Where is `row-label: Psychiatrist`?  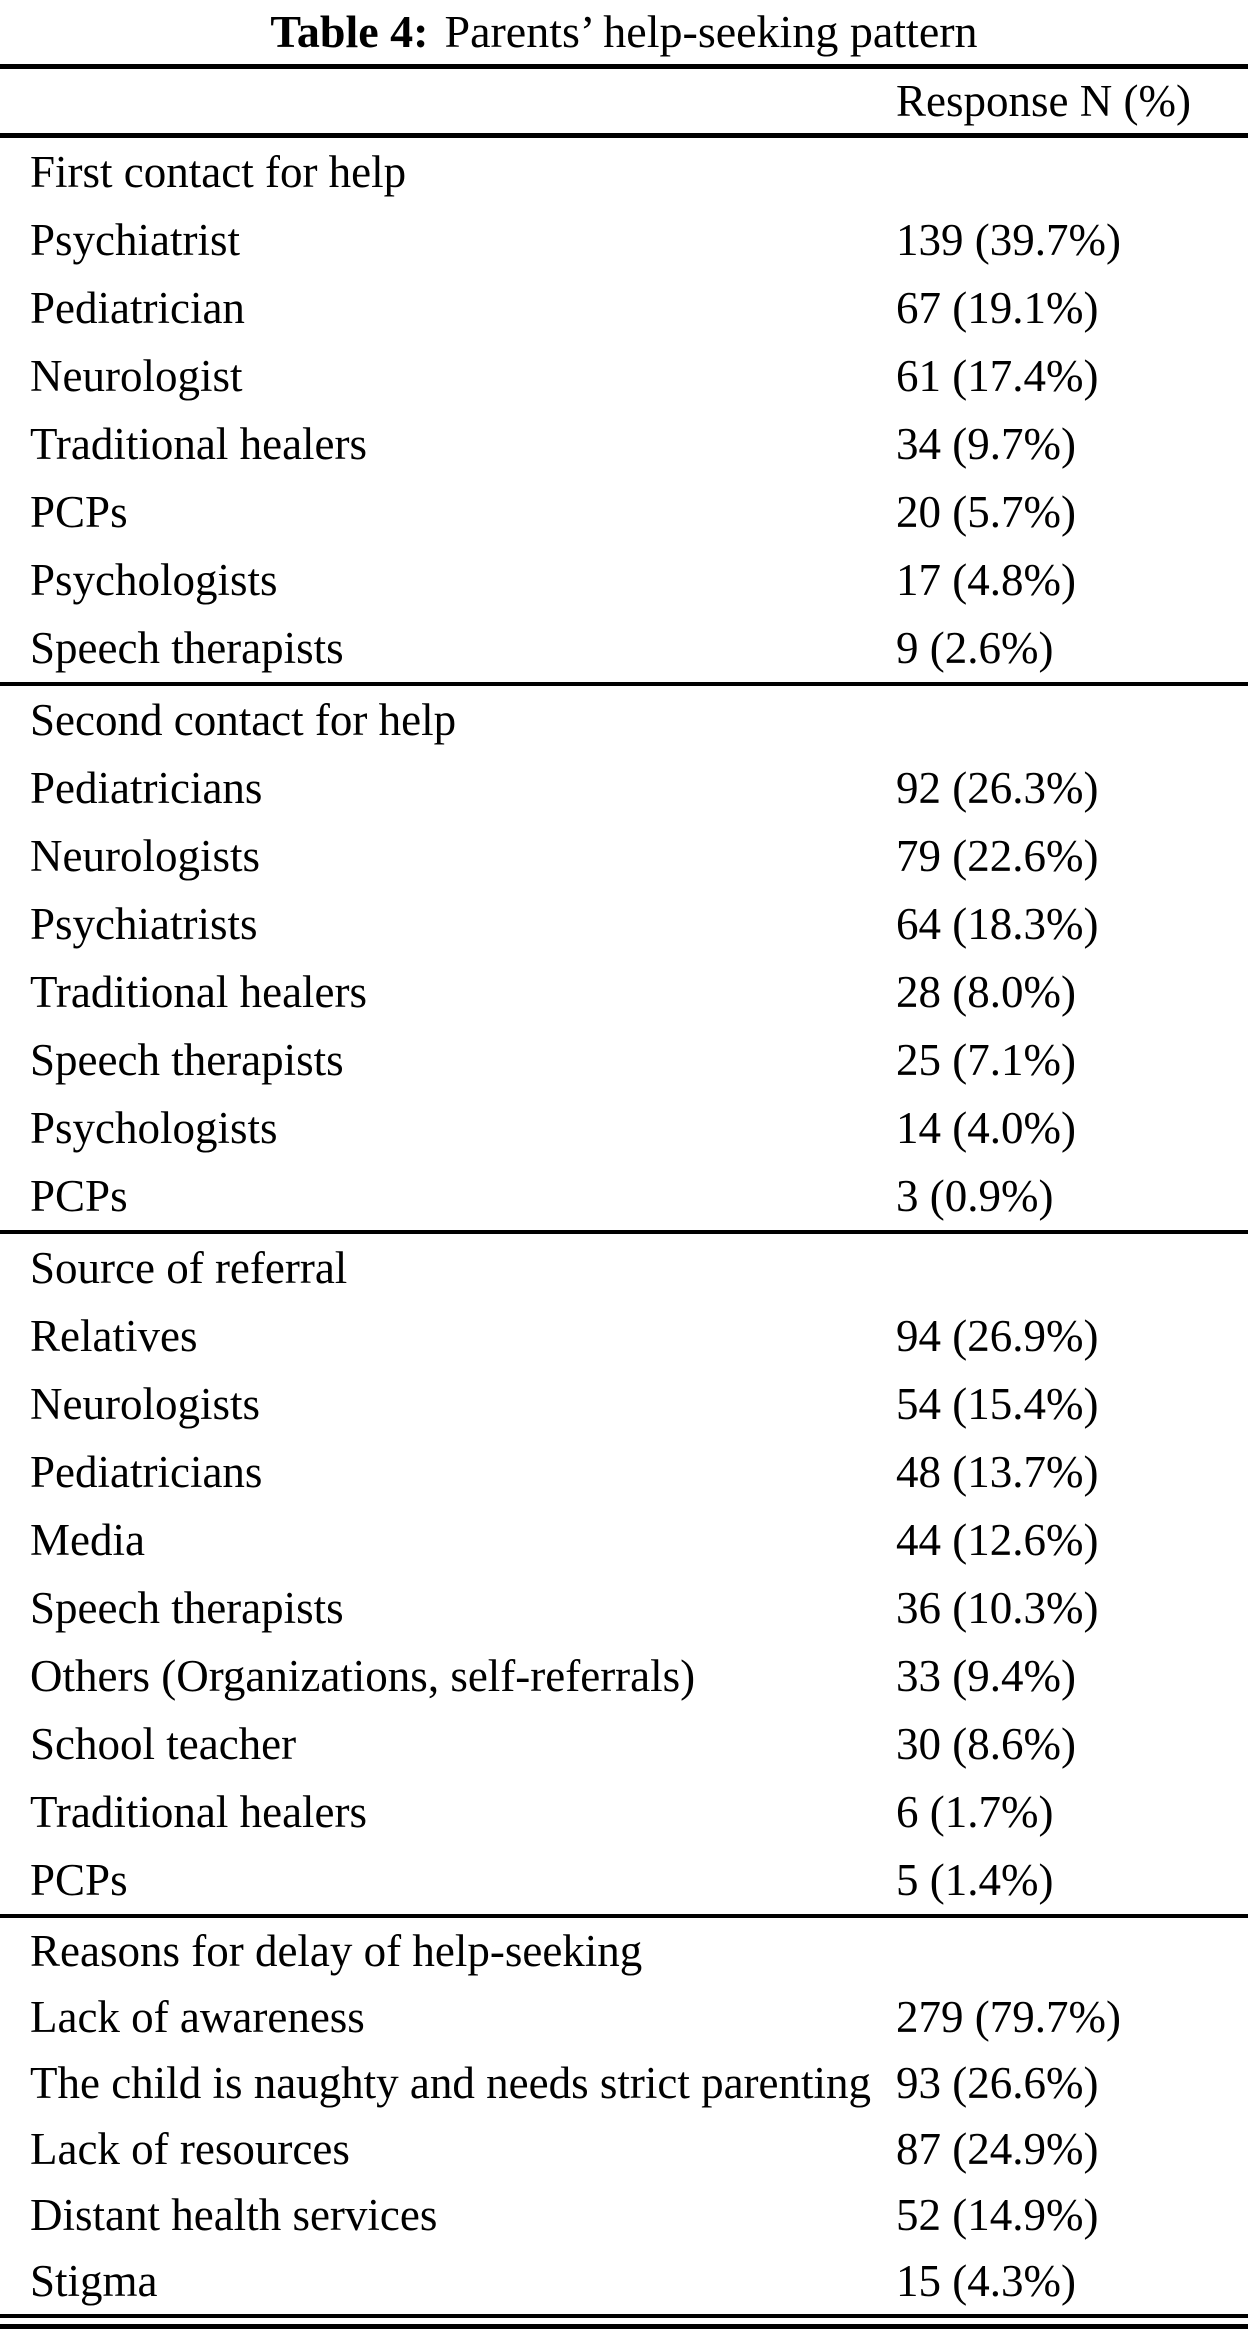 row-label: Psychiatrist is located at coordinates (135, 240).